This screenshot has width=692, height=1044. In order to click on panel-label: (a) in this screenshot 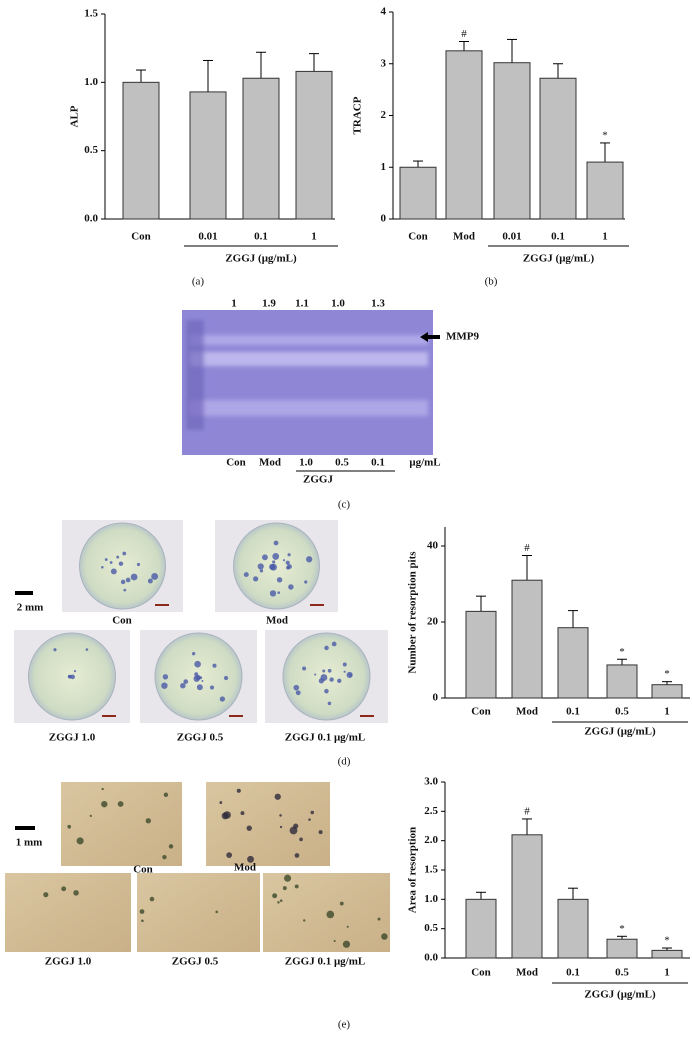, I will do `click(198, 282)`.